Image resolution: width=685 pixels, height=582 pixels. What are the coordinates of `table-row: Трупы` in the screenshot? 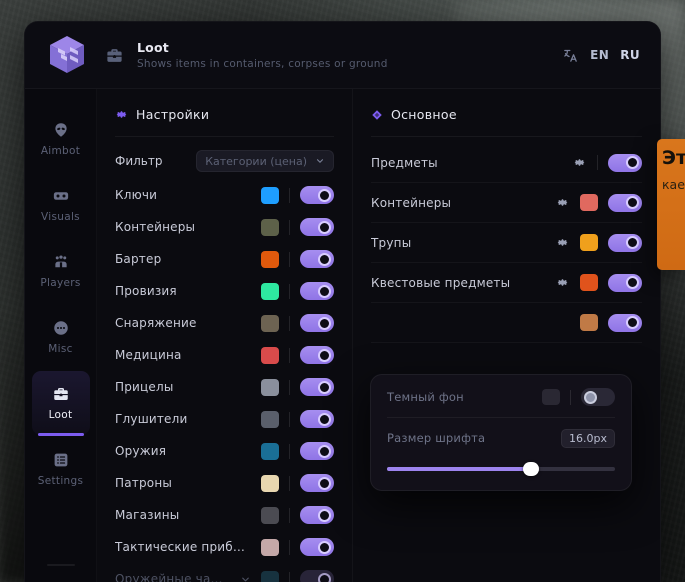 It's located at (506, 242).